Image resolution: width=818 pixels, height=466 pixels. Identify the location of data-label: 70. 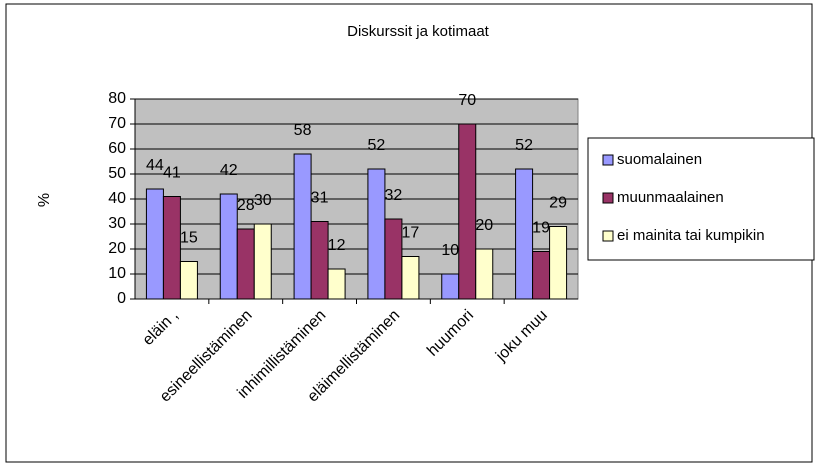
(467, 100).